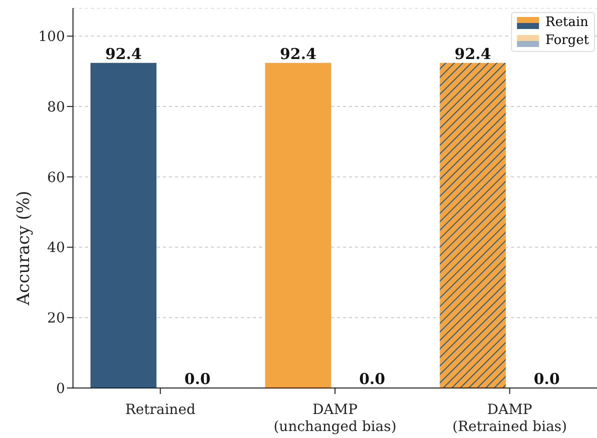  Describe the element at coordinates (60, 388) in the screenshot. I see `y-tick-label: 0` at that location.